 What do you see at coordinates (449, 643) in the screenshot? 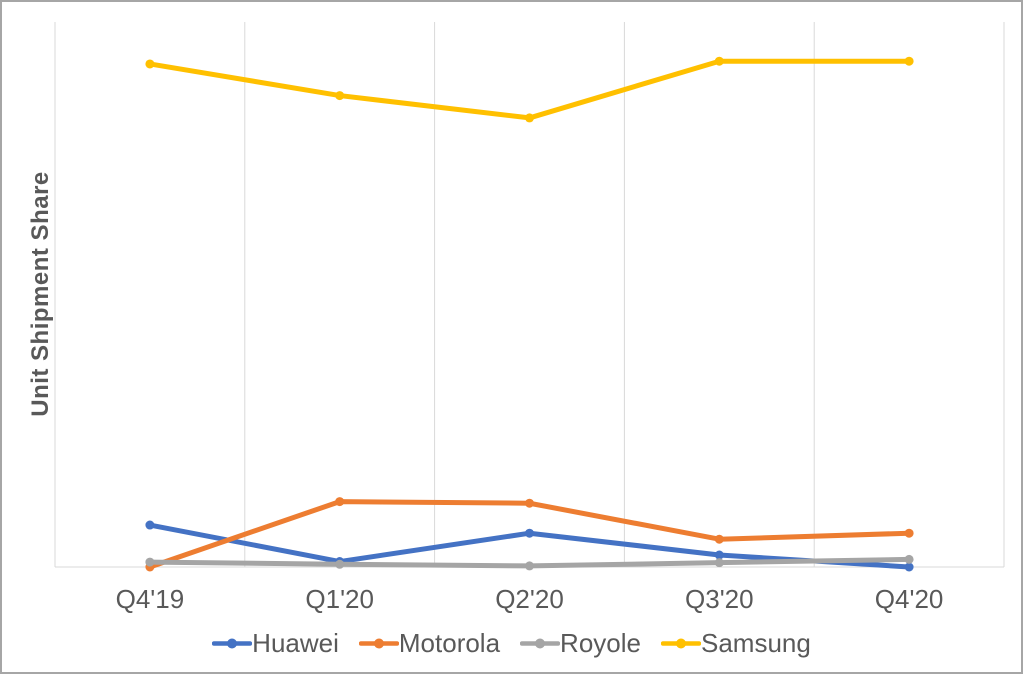
I see `legend-label-motorola: Motorola` at bounding box center [449, 643].